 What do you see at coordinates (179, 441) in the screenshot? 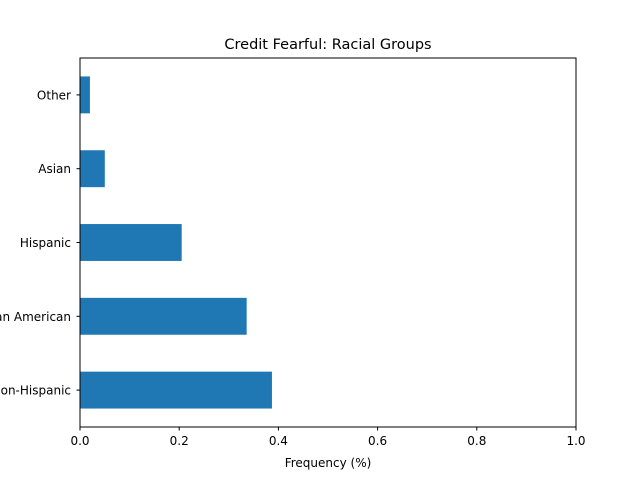
I see `x-tick-label: 0.2` at bounding box center [179, 441].